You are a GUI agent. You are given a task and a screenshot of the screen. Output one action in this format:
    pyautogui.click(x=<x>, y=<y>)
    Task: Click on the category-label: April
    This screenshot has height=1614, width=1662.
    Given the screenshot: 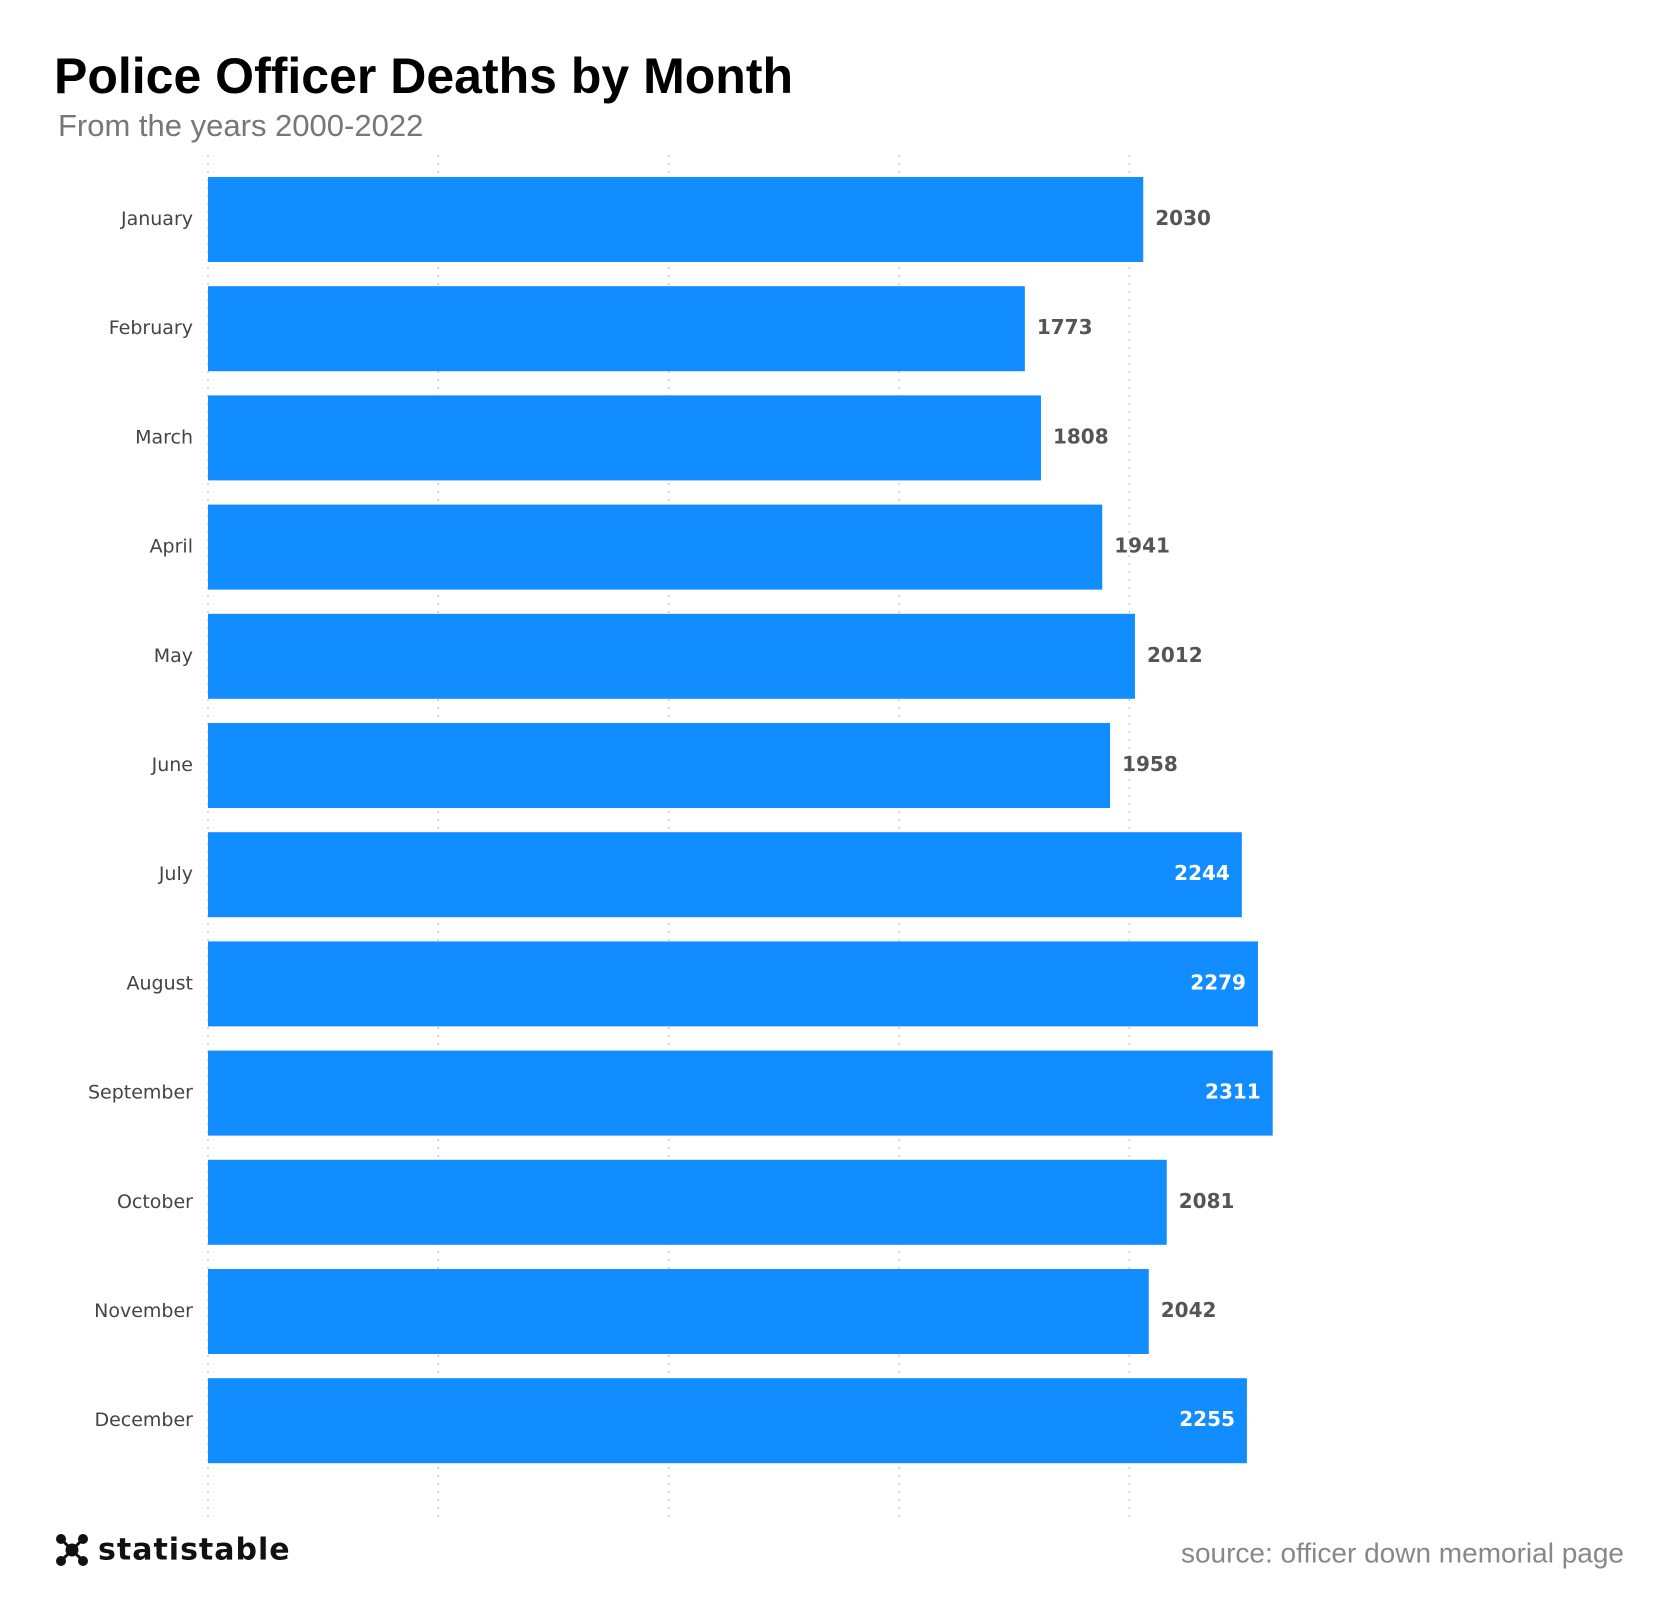 What is the action you would take?
    pyautogui.click(x=171, y=547)
    